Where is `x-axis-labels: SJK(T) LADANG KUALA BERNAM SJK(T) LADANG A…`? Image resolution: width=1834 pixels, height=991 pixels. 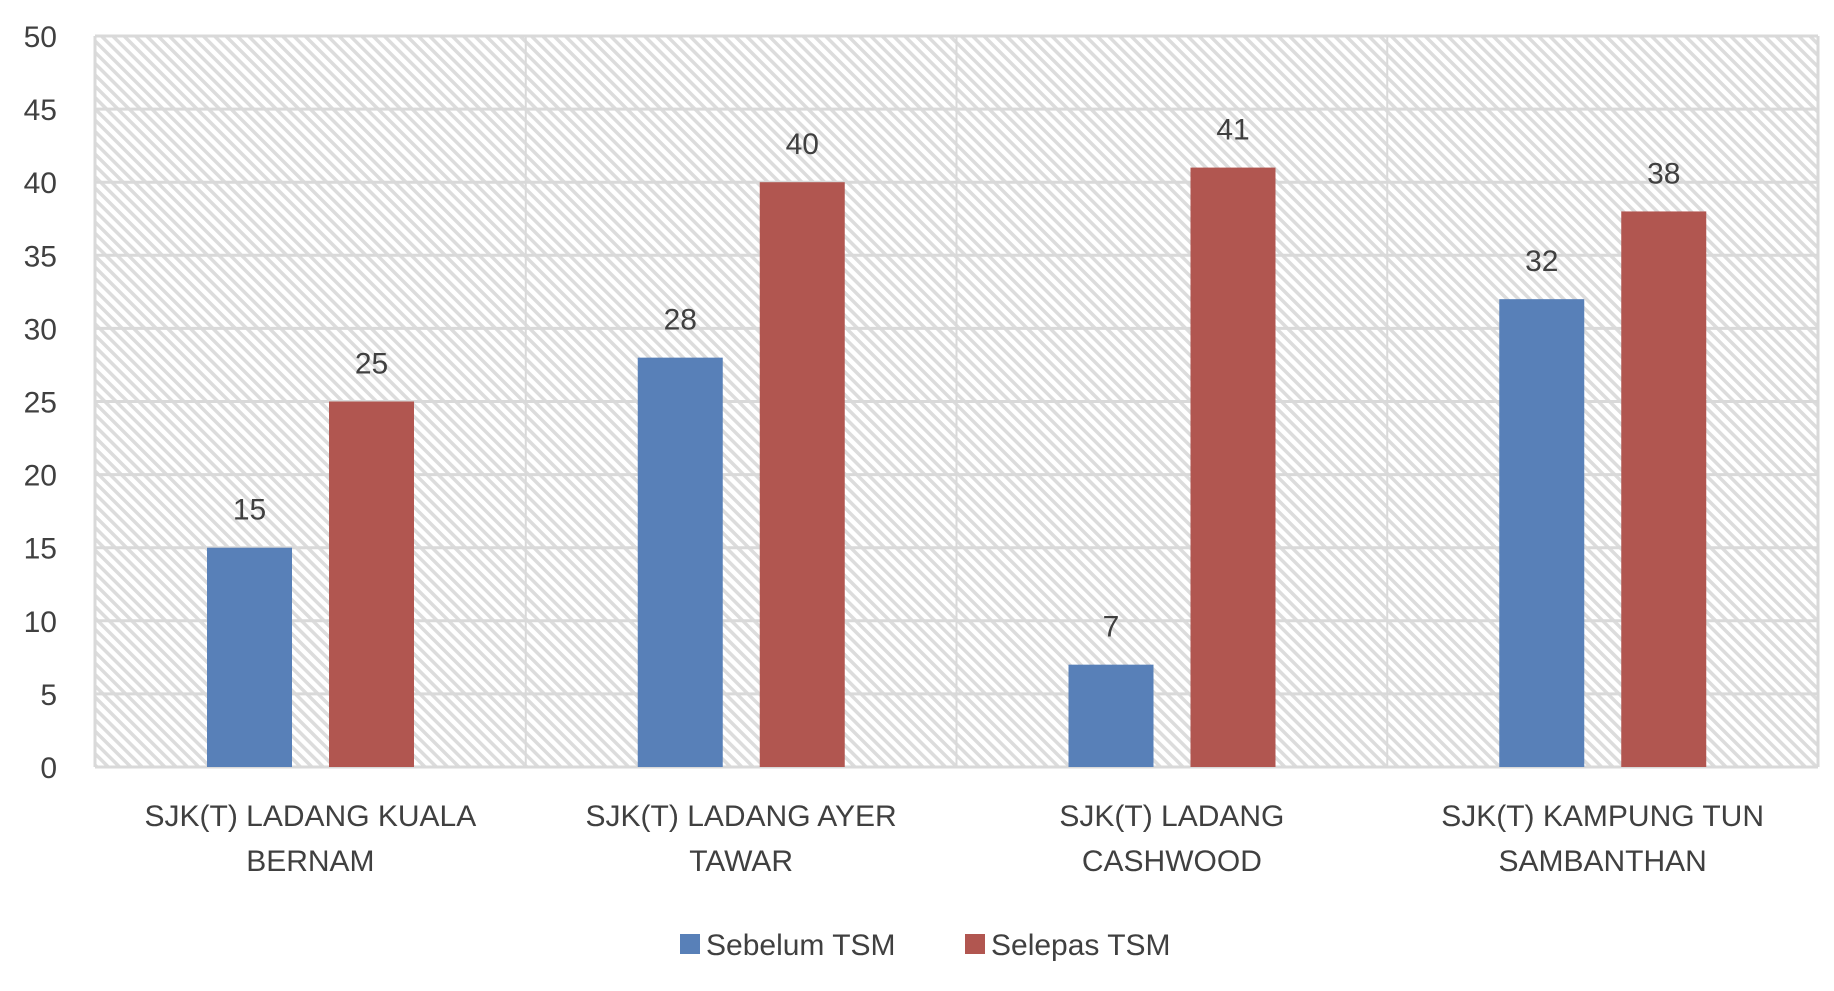
x-axis-labels: SJK(T) LADANG KUALA BERNAM SJK(T) LADANG A… is located at coordinates (955, 839).